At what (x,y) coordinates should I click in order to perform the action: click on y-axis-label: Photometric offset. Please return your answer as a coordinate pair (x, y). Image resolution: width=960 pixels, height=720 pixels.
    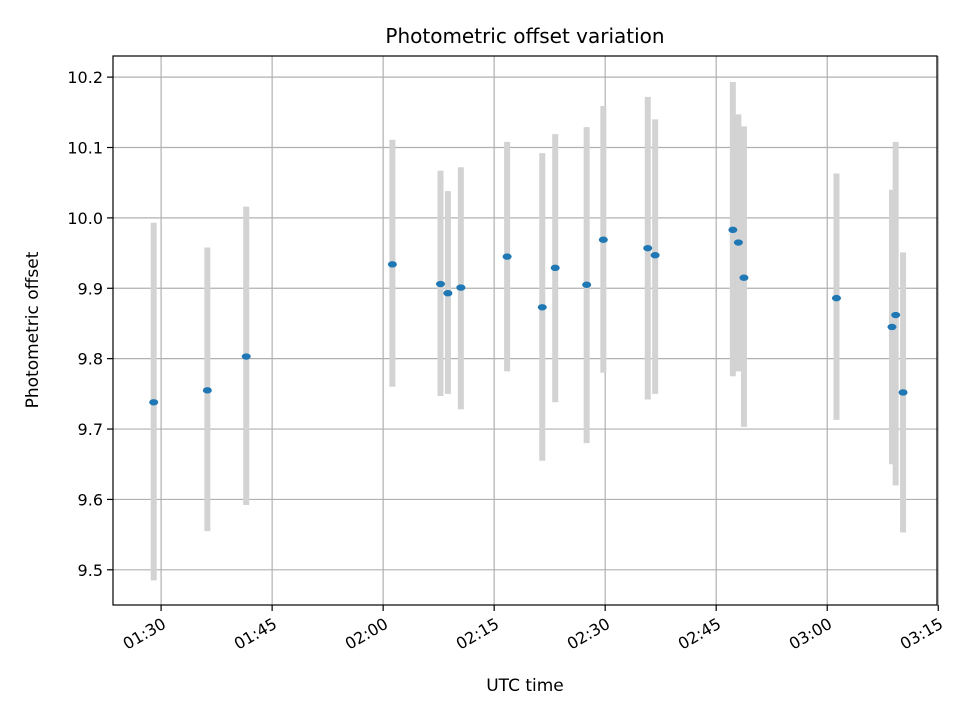
    Looking at the image, I should click on (33, 329).